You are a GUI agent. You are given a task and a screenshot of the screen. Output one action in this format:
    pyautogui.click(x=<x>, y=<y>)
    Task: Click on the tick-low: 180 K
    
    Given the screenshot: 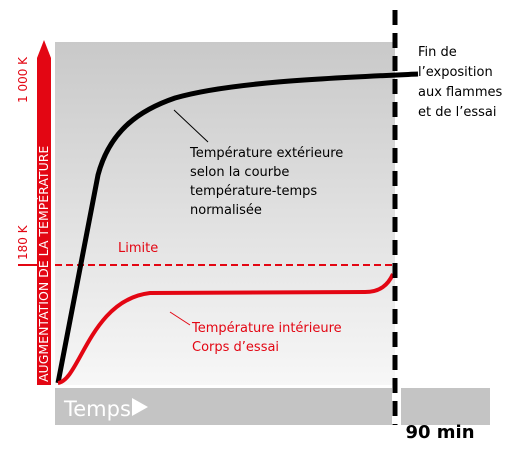 What is the action you would take?
    pyautogui.click(x=23, y=242)
    